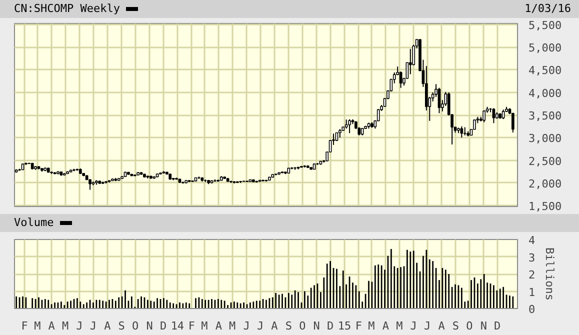 The width and height of the screenshot is (579, 335). Describe the element at coordinates (34, 222) in the screenshot. I see `chart-title: Volume` at that location.